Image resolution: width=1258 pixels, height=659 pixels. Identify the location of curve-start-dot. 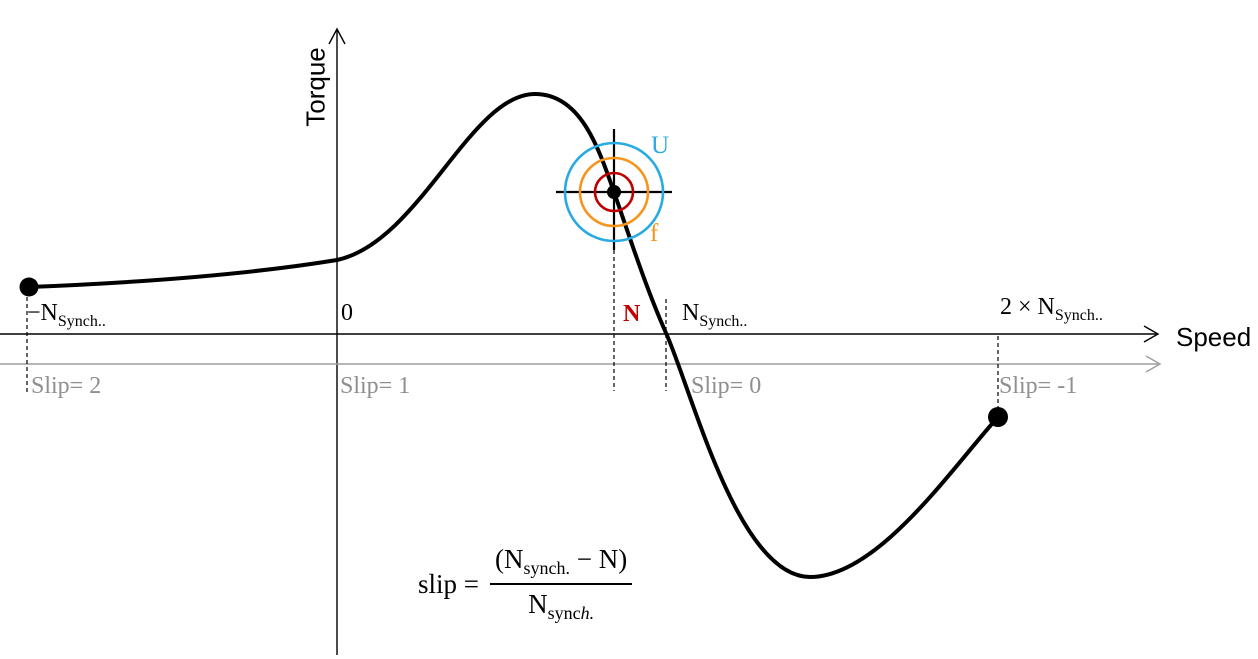
(29, 287).